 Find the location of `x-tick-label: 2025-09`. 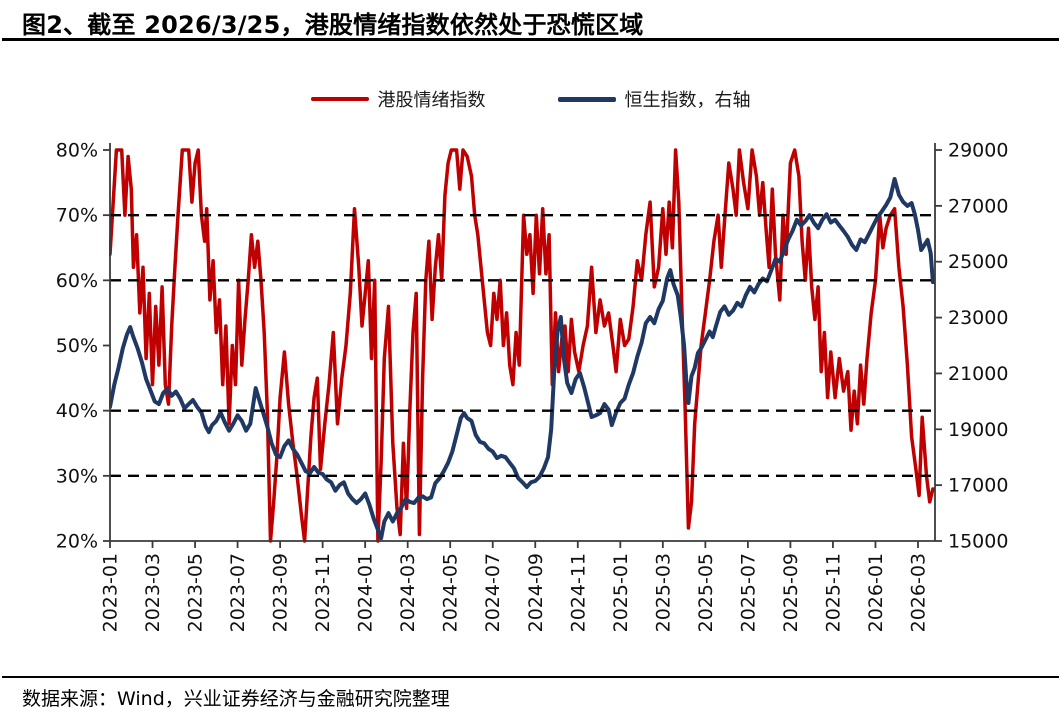

x-tick-label: 2025-09 is located at coordinates (791, 592).